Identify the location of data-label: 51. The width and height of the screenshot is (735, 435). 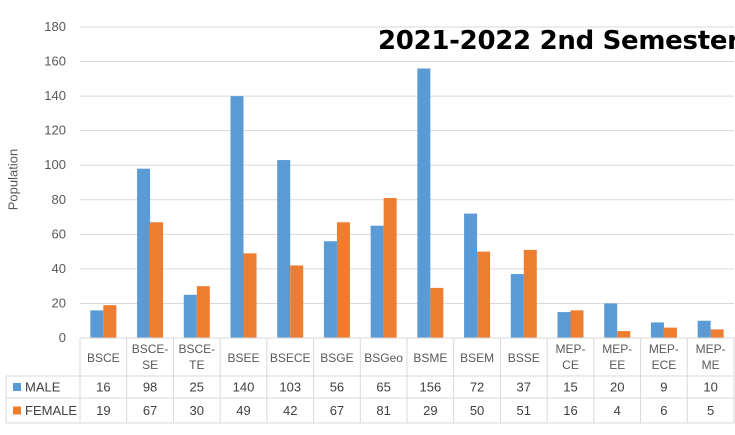
(524, 410).